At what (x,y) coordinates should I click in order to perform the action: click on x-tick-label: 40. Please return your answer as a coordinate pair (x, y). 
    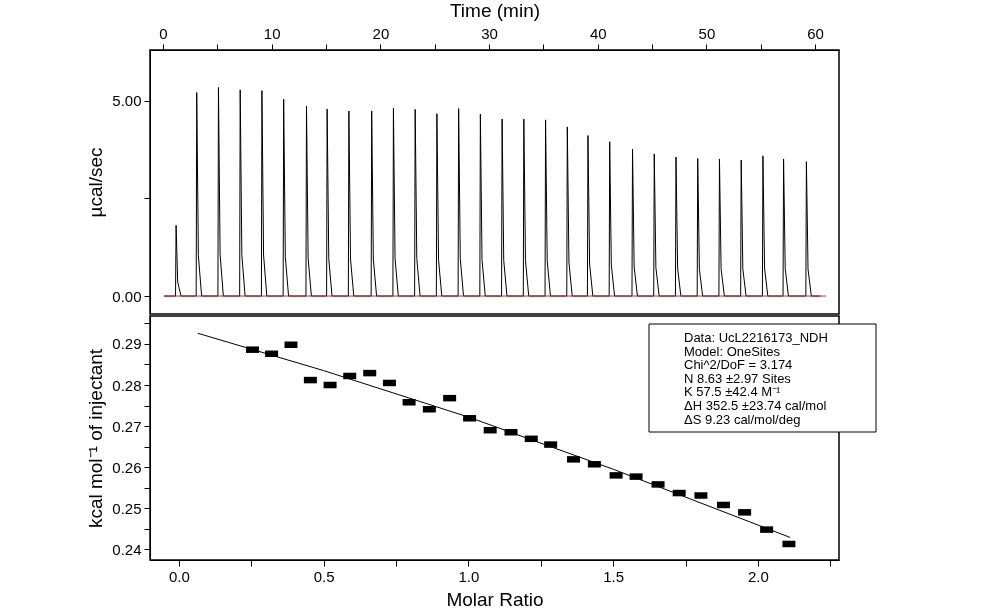
    Looking at the image, I should click on (598, 33).